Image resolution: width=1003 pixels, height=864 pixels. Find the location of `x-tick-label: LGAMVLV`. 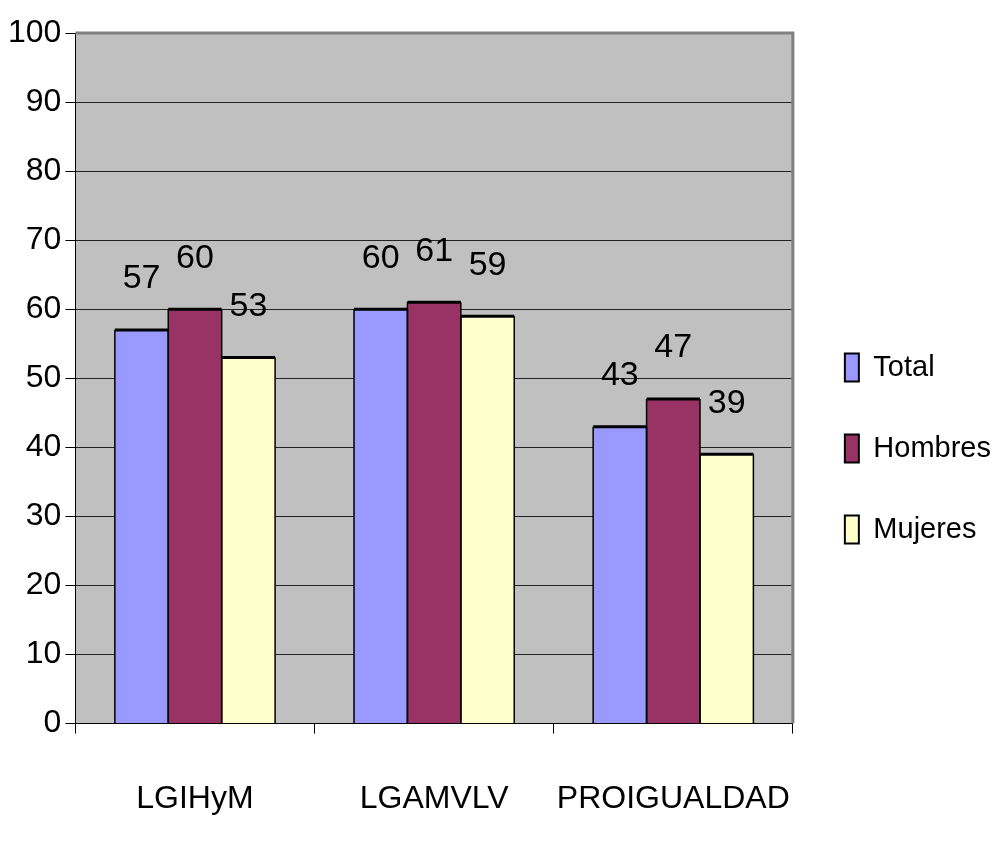

x-tick-label: LGAMVLV is located at coordinates (434, 796).